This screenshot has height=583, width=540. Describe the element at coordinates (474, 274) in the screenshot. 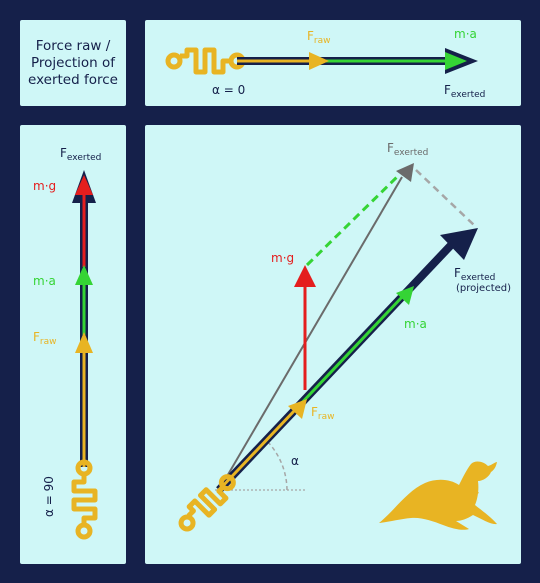

I see `f-exerted-projected-label: Fexerted` at that location.